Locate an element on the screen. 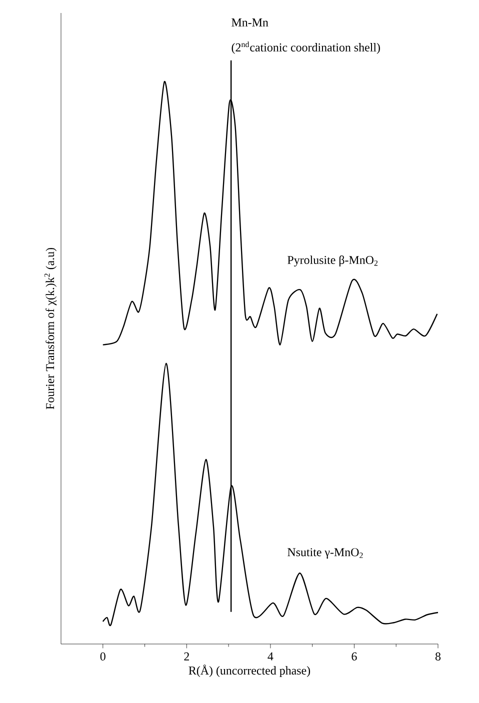 The height and width of the screenshot is (703, 479). text: Mn-Mn is located at coordinates (250, 22).